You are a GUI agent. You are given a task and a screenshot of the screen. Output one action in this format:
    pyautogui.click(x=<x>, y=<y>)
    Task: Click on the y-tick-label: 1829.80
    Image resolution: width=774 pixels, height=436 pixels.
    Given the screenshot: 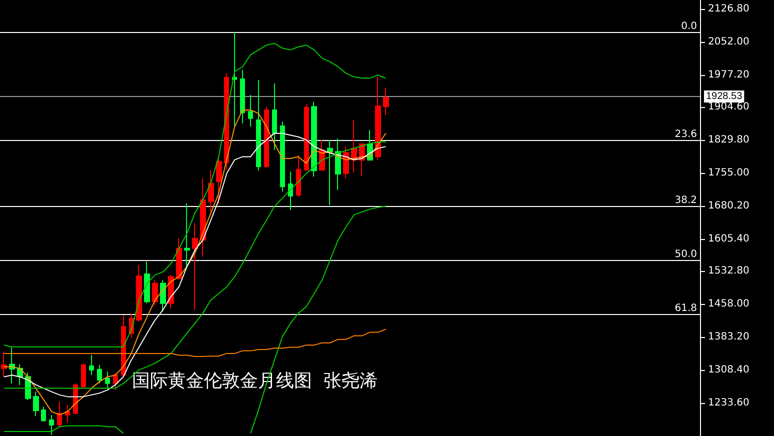 What is the action you would take?
    pyautogui.click(x=729, y=140)
    